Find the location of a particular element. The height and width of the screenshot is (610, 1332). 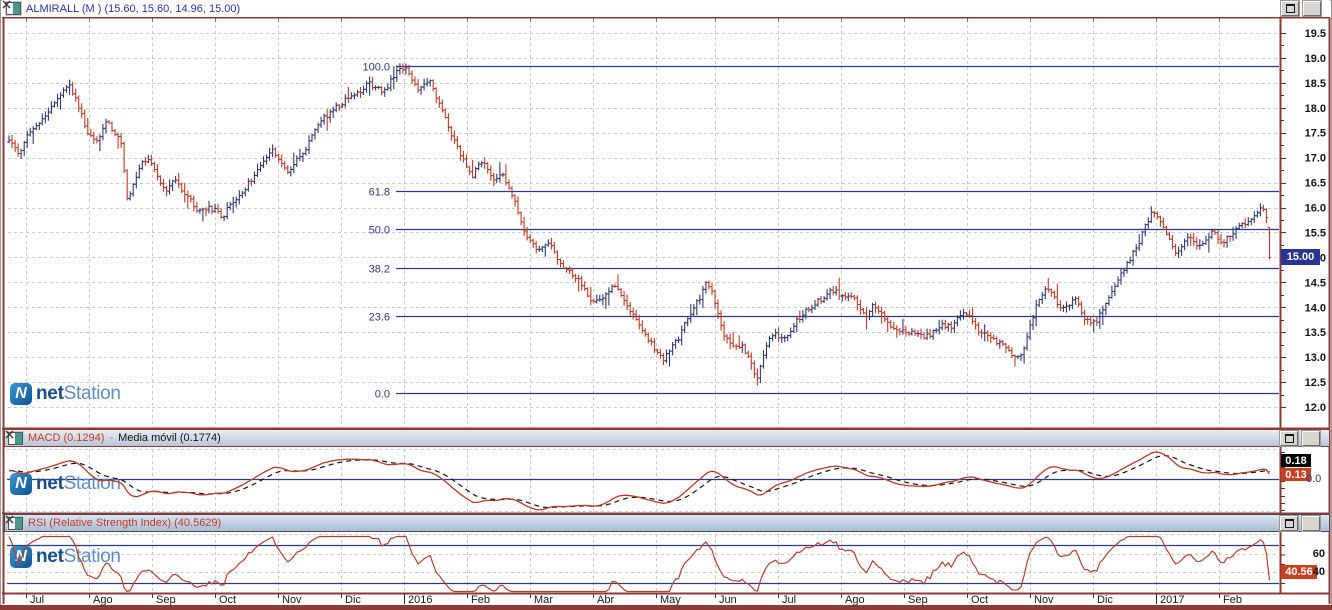

svg-text: 0.0 is located at coordinates (382, 395).